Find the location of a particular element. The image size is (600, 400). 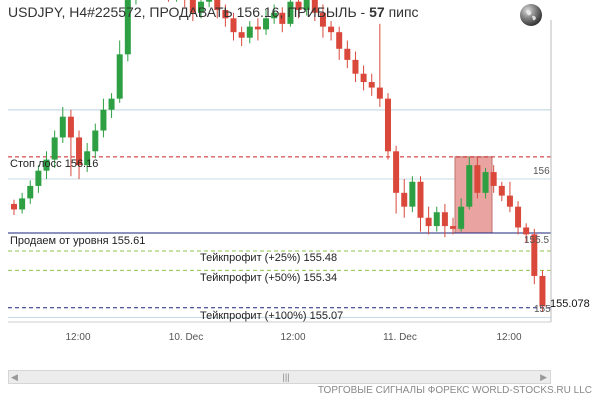

takeprofit-50-label: Тейкпрофит (+50%) 155.34 is located at coordinates (269, 278).